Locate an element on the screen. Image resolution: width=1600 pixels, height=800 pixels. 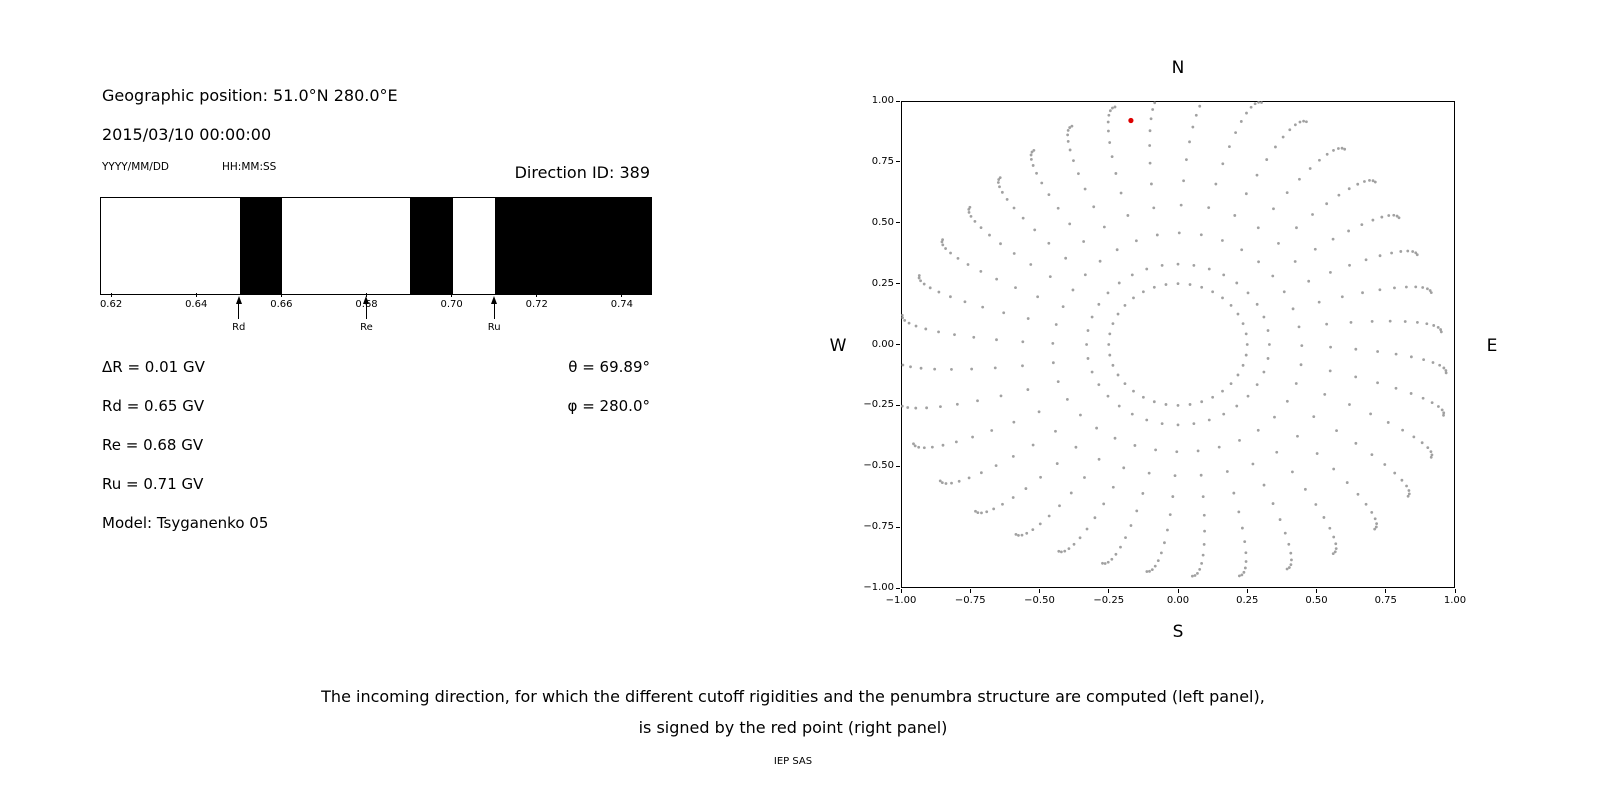
theta-value: θ = 69.89° is located at coordinates (609, 367).